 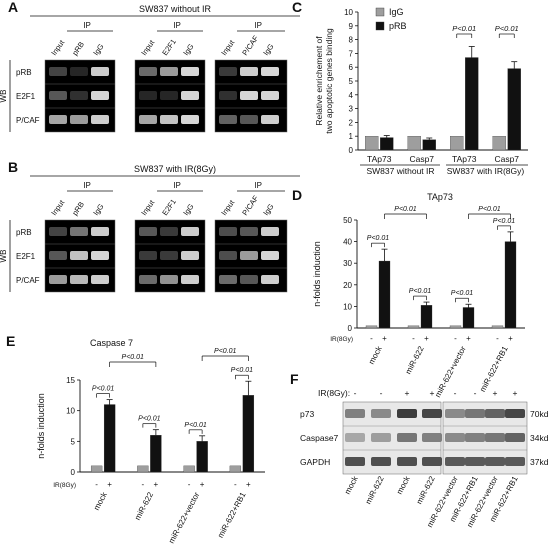 What do you see at coordinates (347, 285) in the screenshot?
I see `y-tick-label: 20` at bounding box center [347, 285].